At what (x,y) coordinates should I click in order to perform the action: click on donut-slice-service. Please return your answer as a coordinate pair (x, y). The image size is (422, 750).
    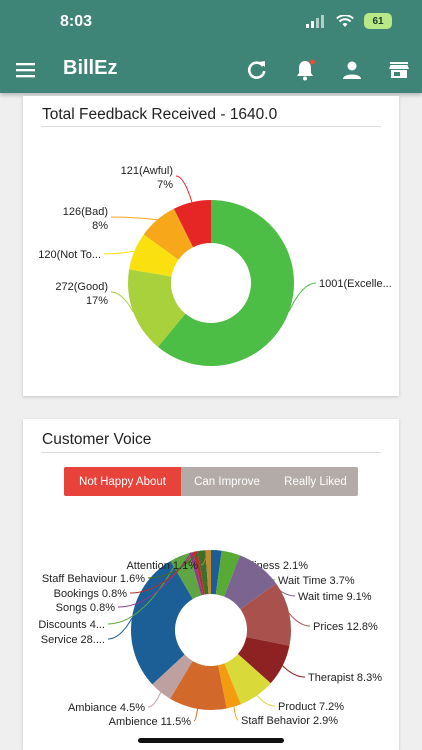
    Looking at the image, I should click on (162, 622).